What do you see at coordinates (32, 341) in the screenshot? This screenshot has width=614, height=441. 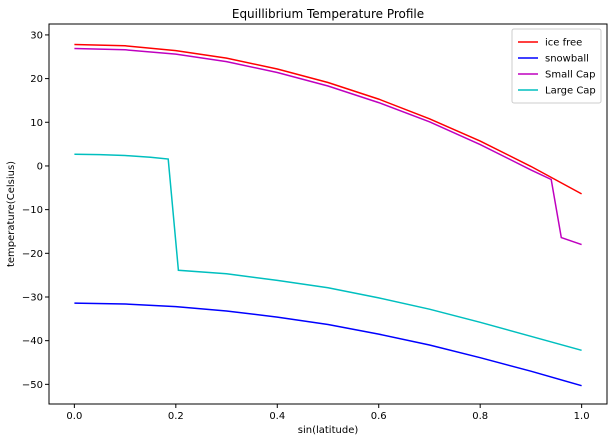 I see `y-tick-label: −40` at bounding box center [32, 341].